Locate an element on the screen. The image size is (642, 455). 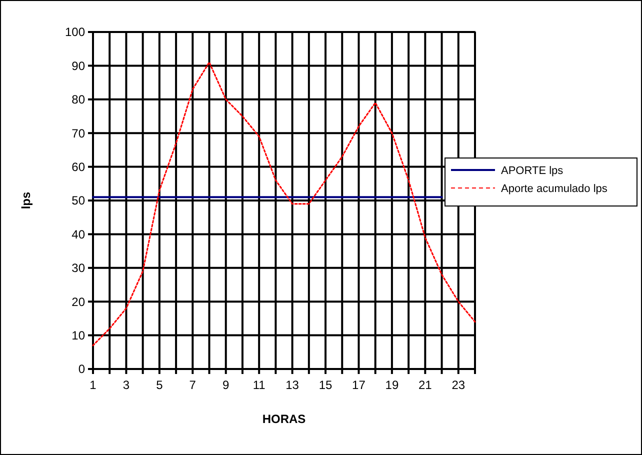
legend-label: APORTE lps is located at coordinates (532, 170).